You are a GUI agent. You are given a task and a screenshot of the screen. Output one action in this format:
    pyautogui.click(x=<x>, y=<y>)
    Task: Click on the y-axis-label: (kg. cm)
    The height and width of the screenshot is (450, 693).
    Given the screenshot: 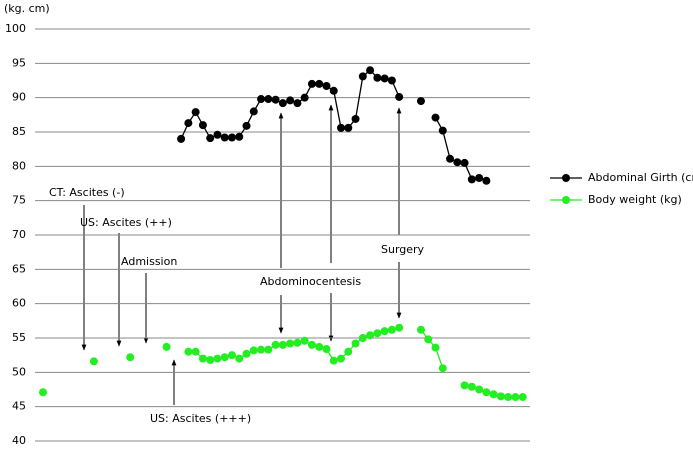 What is the action you would take?
    pyautogui.click(x=27, y=8)
    